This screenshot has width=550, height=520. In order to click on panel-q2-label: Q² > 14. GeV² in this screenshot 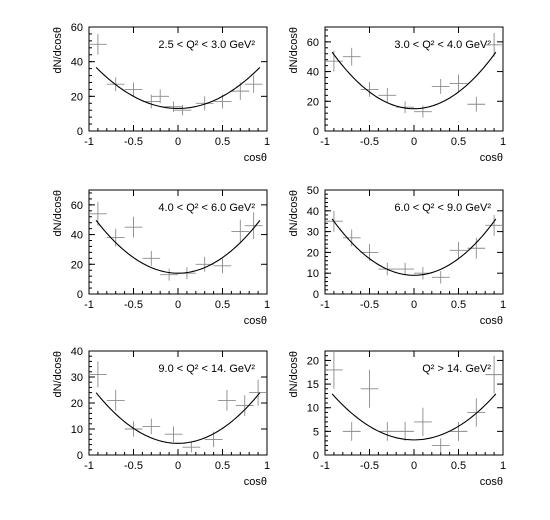, I will do `click(456, 369)`.